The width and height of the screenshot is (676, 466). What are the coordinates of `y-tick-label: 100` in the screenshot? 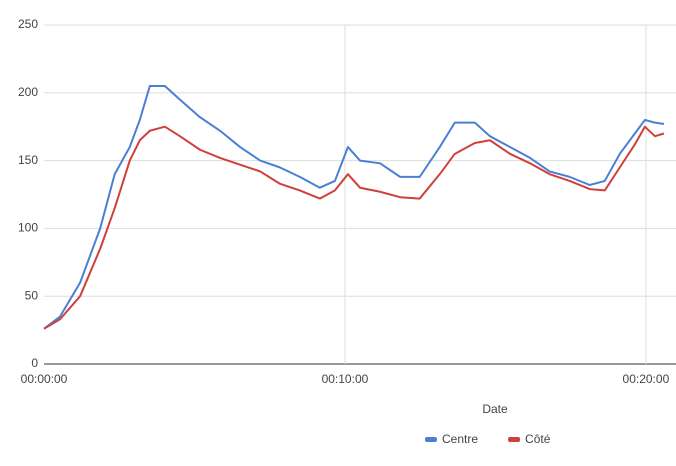 It's located at (28, 228).